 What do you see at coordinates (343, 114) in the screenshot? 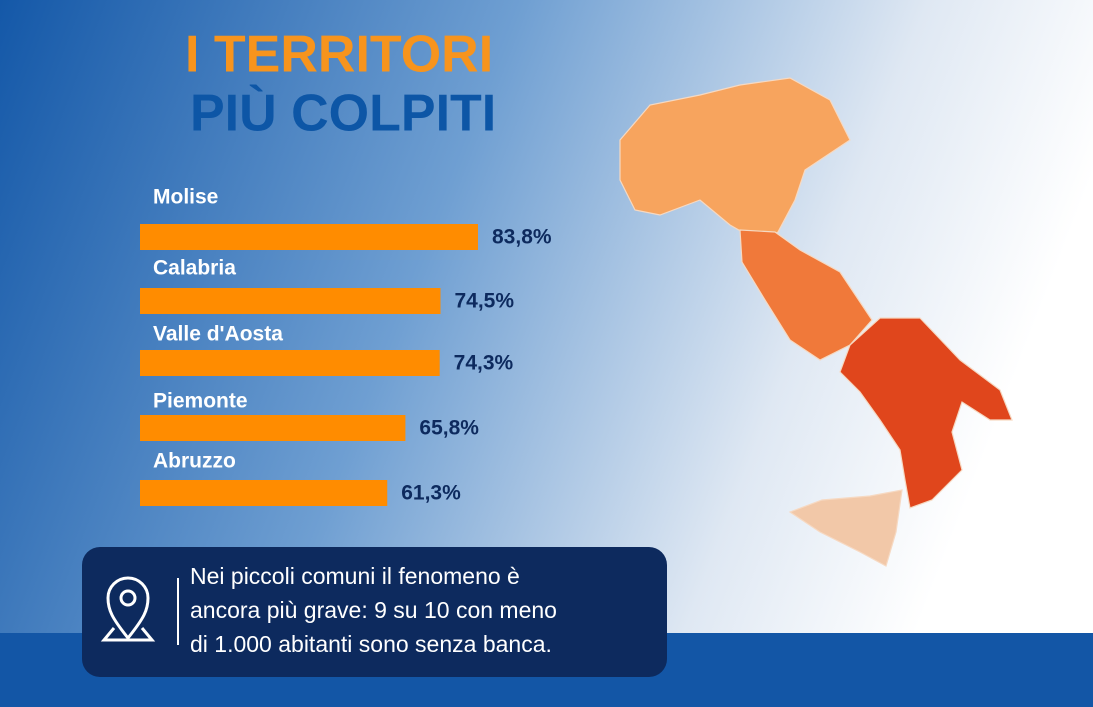
I see `subtitle: PIÙ COLPITI` at bounding box center [343, 114].